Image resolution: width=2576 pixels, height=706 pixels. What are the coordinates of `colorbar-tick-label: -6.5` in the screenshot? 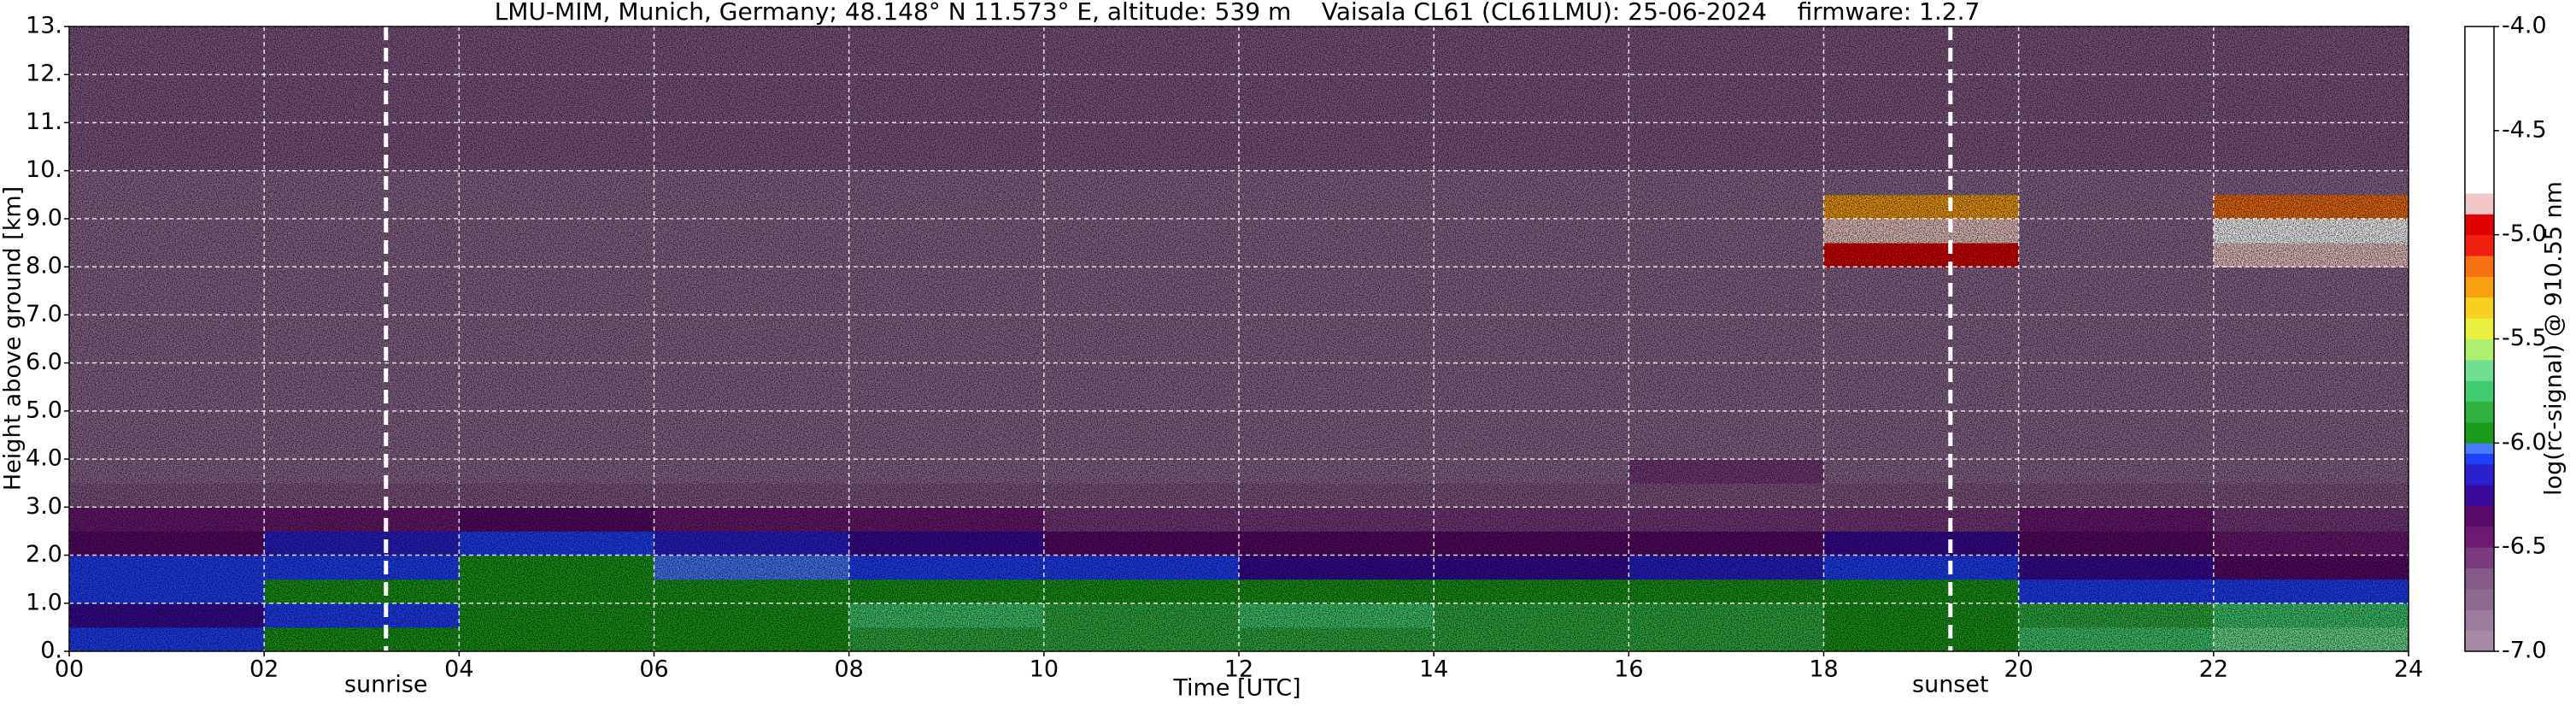 It's located at (2524, 546).